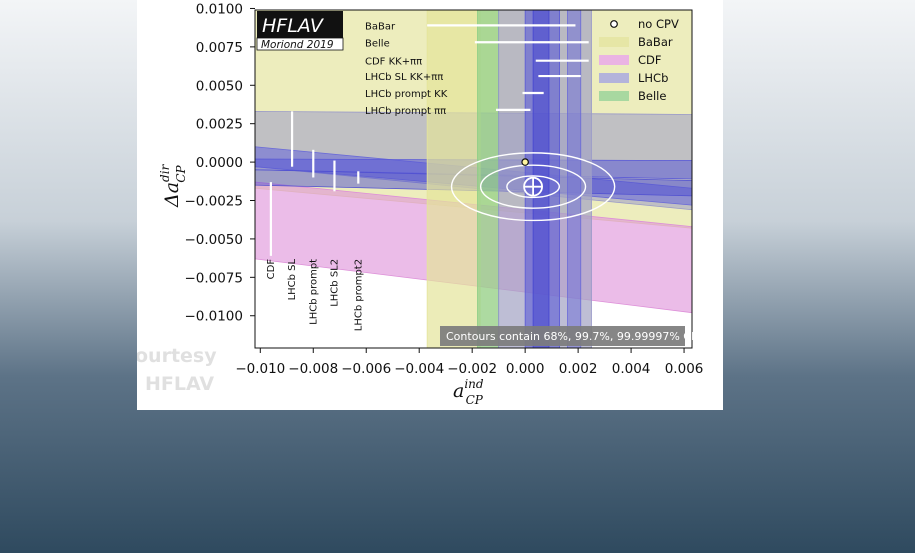  I want to click on vertical-measurement-label-2: LHCb prompt, so click(313, 292).